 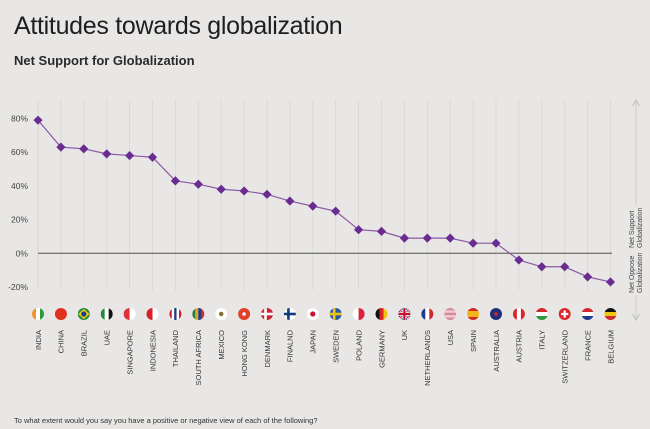 What do you see at coordinates (358, 344) in the screenshot?
I see `x-axis-label: POLAND` at bounding box center [358, 344].